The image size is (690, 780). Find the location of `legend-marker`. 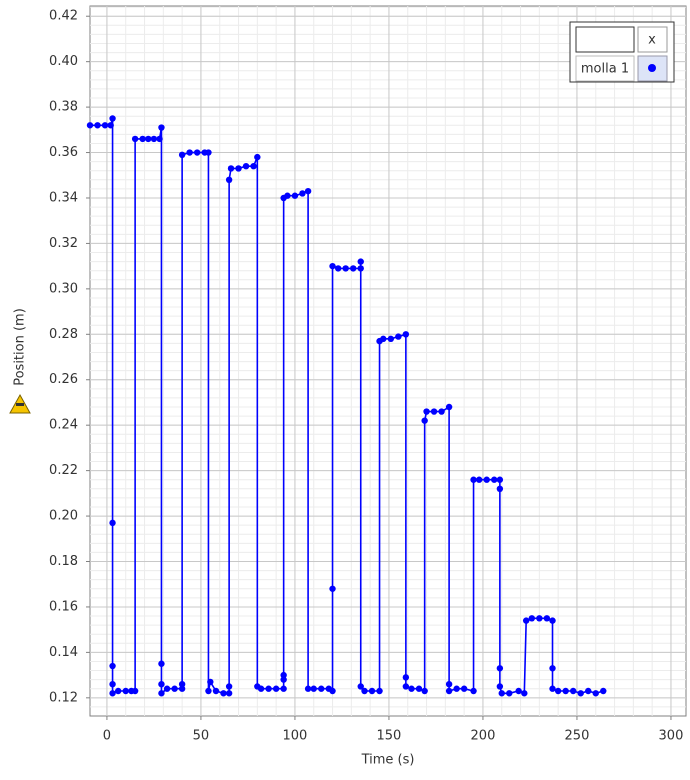

legend-marker is located at coordinates (652, 68).